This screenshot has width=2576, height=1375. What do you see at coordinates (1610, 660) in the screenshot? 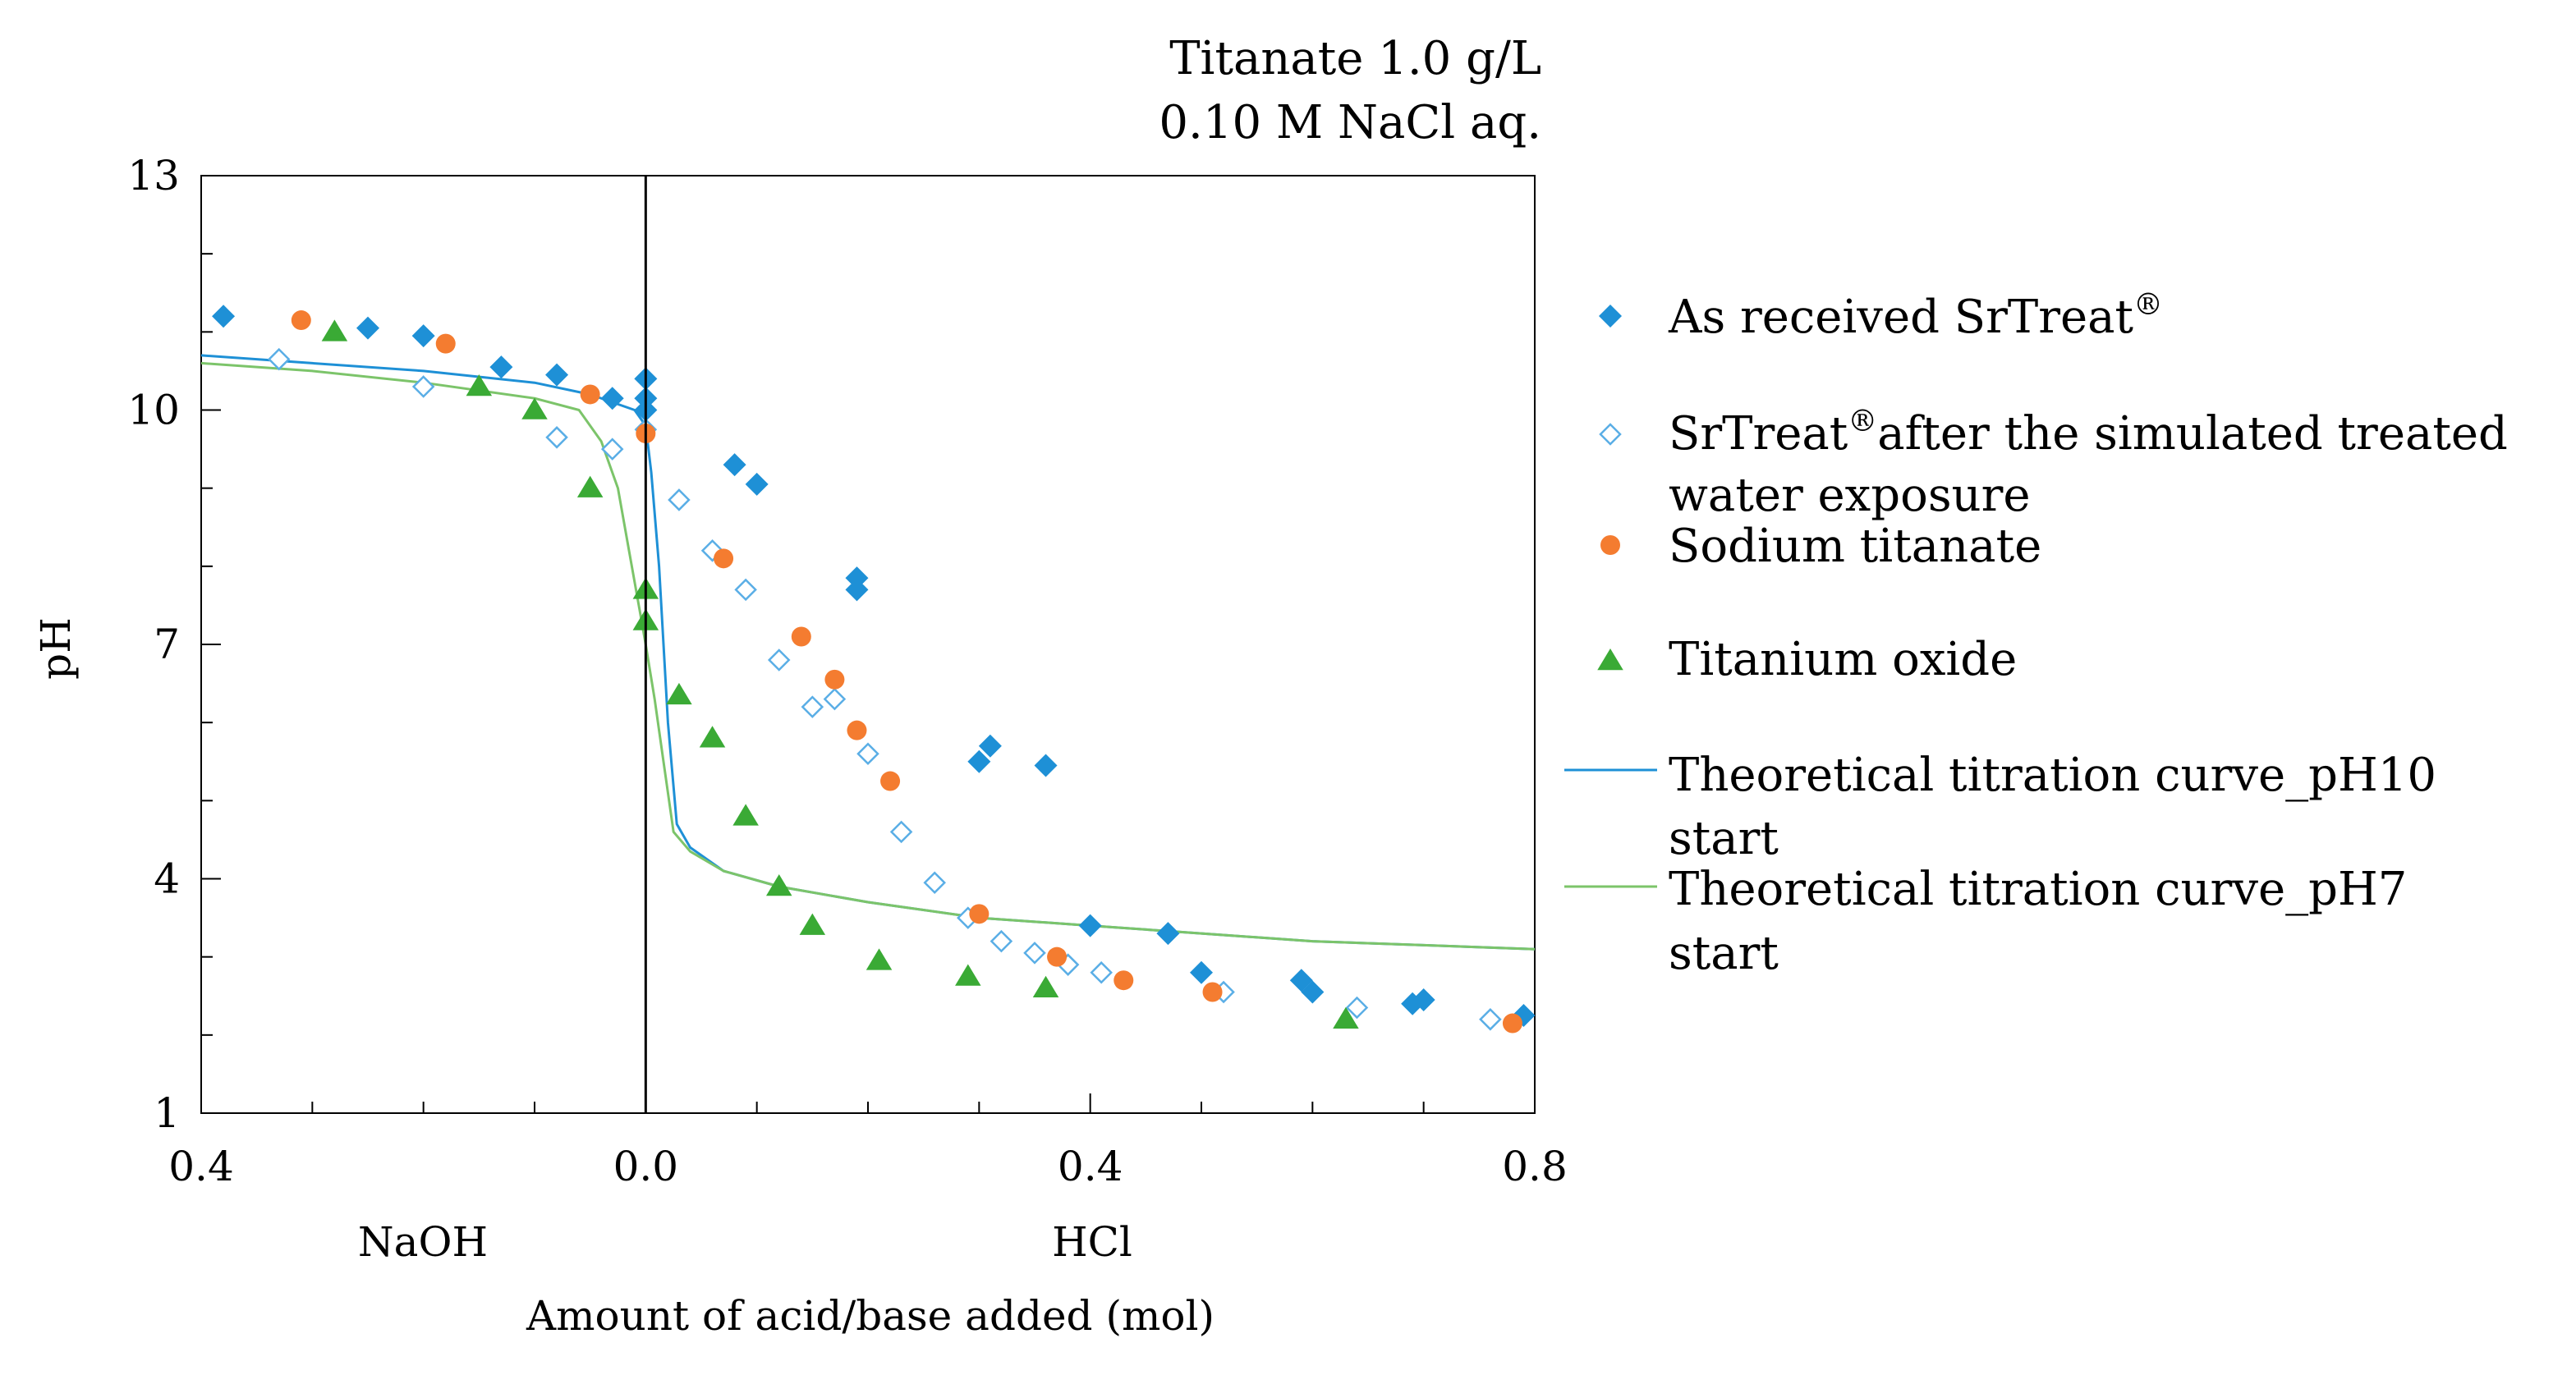
I see `legend-marker-triangle` at bounding box center [1610, 660].